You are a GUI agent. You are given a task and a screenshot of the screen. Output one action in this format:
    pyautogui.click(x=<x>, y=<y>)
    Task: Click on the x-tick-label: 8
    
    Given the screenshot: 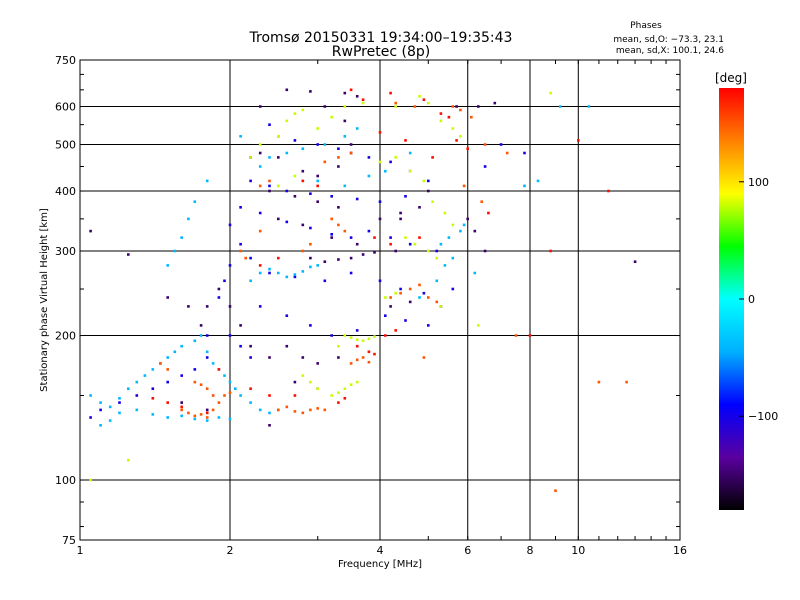 What is the action you would take?
    pyautogui.click(x=530, y=550)
    